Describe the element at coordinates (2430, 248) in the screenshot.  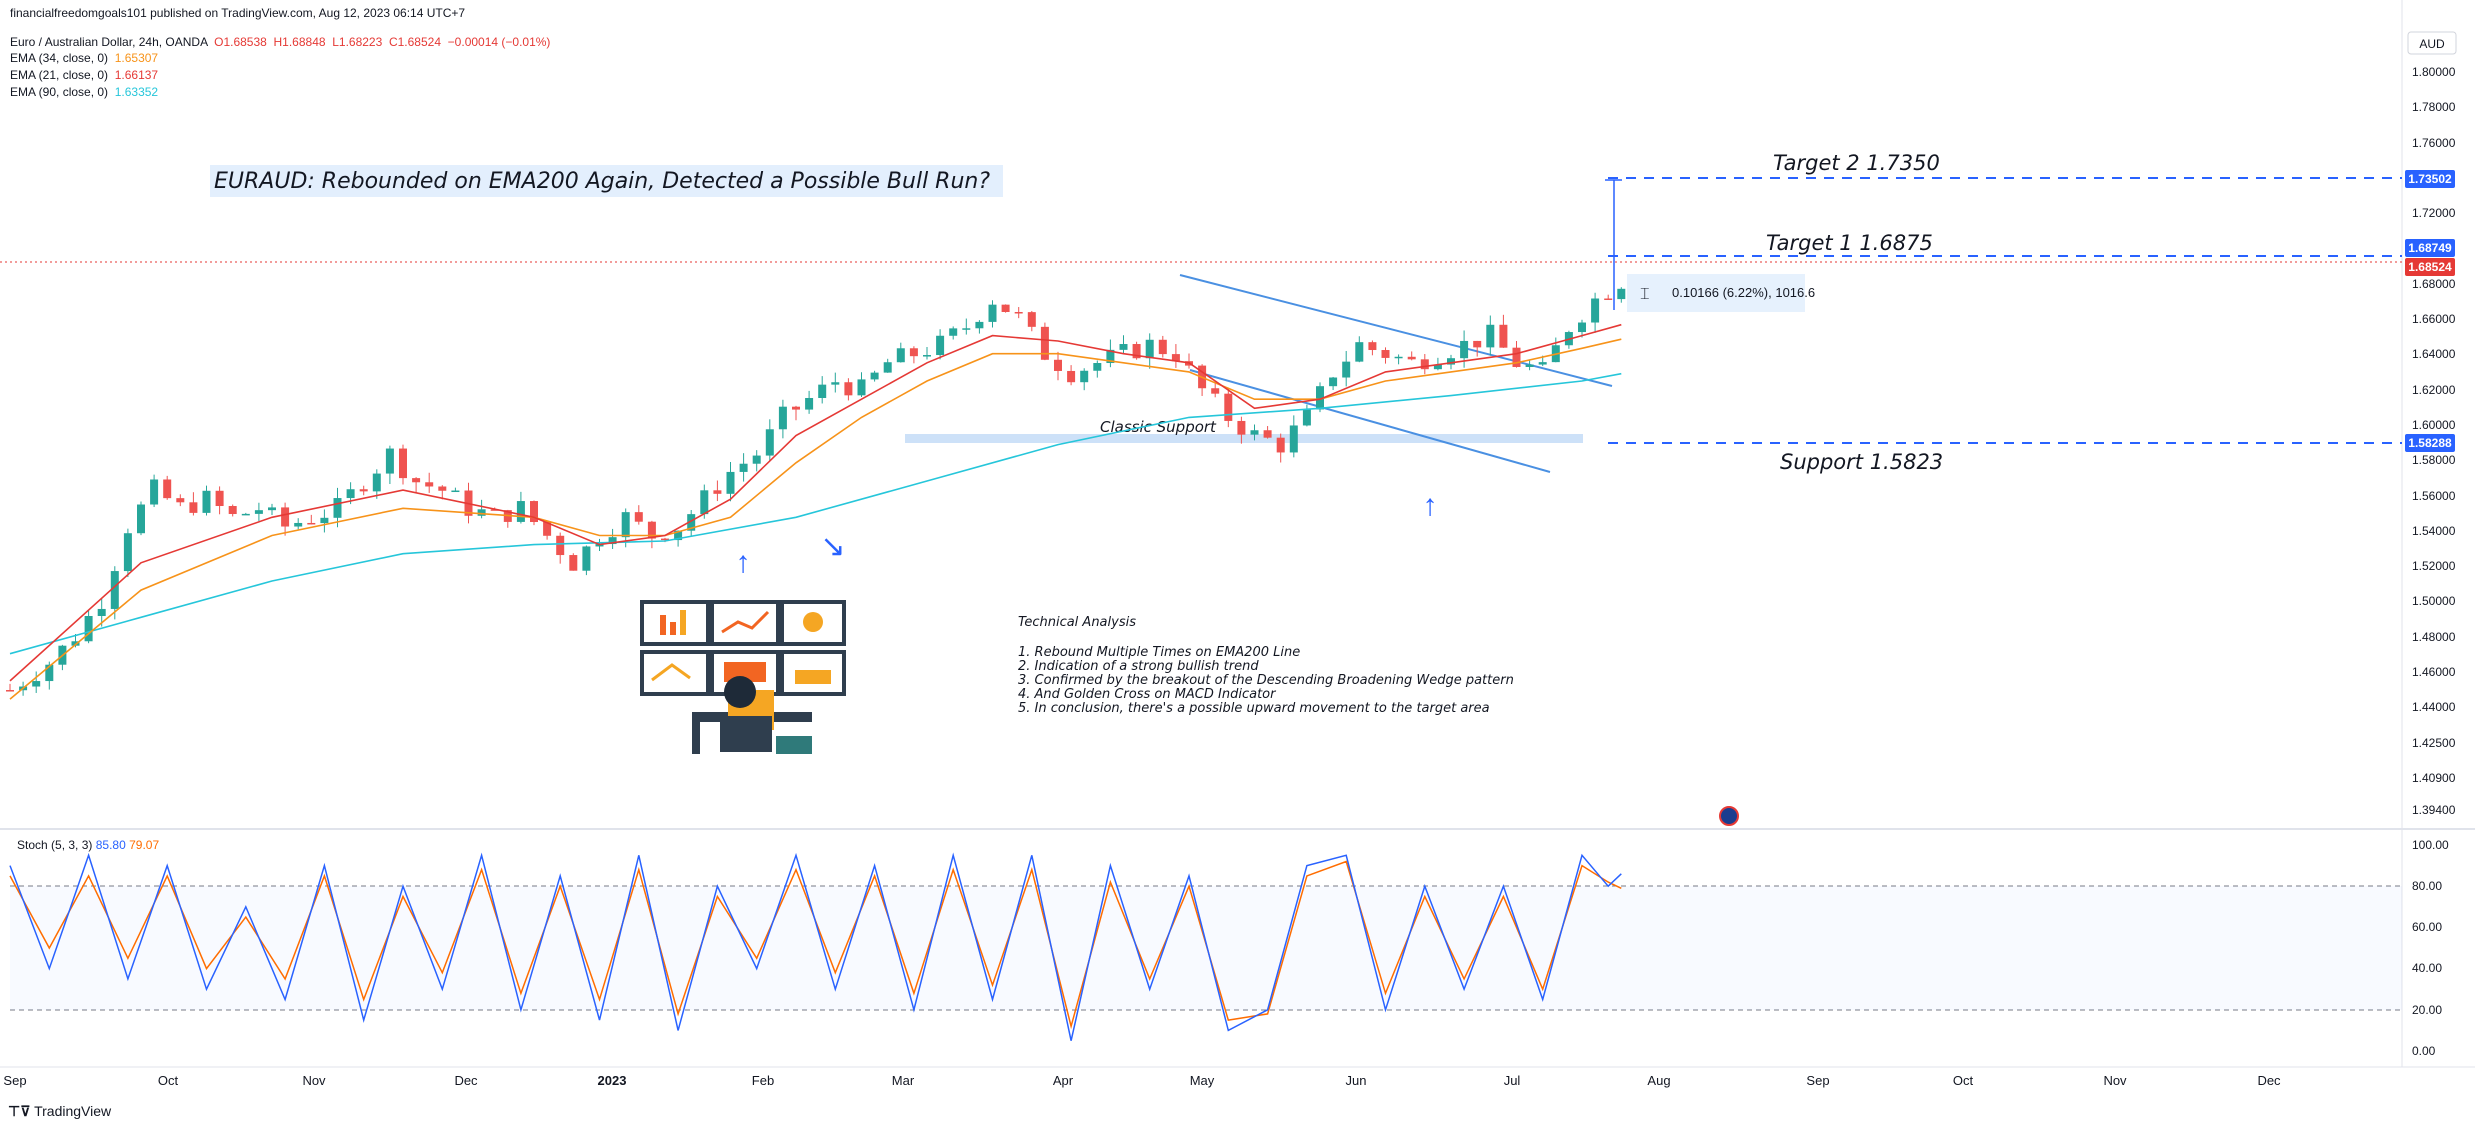
I see `price-badge-2-box` at that location.